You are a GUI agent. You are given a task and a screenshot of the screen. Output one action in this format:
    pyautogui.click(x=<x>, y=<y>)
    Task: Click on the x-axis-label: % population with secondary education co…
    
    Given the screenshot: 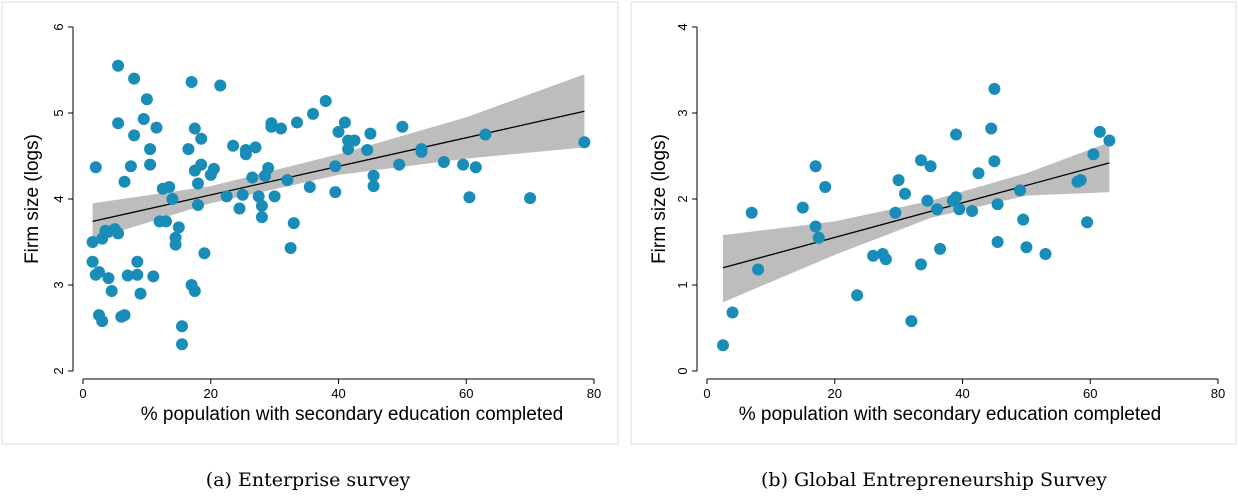 What is the action you would take?
    pyautogui.click(x=950, y=414)
    